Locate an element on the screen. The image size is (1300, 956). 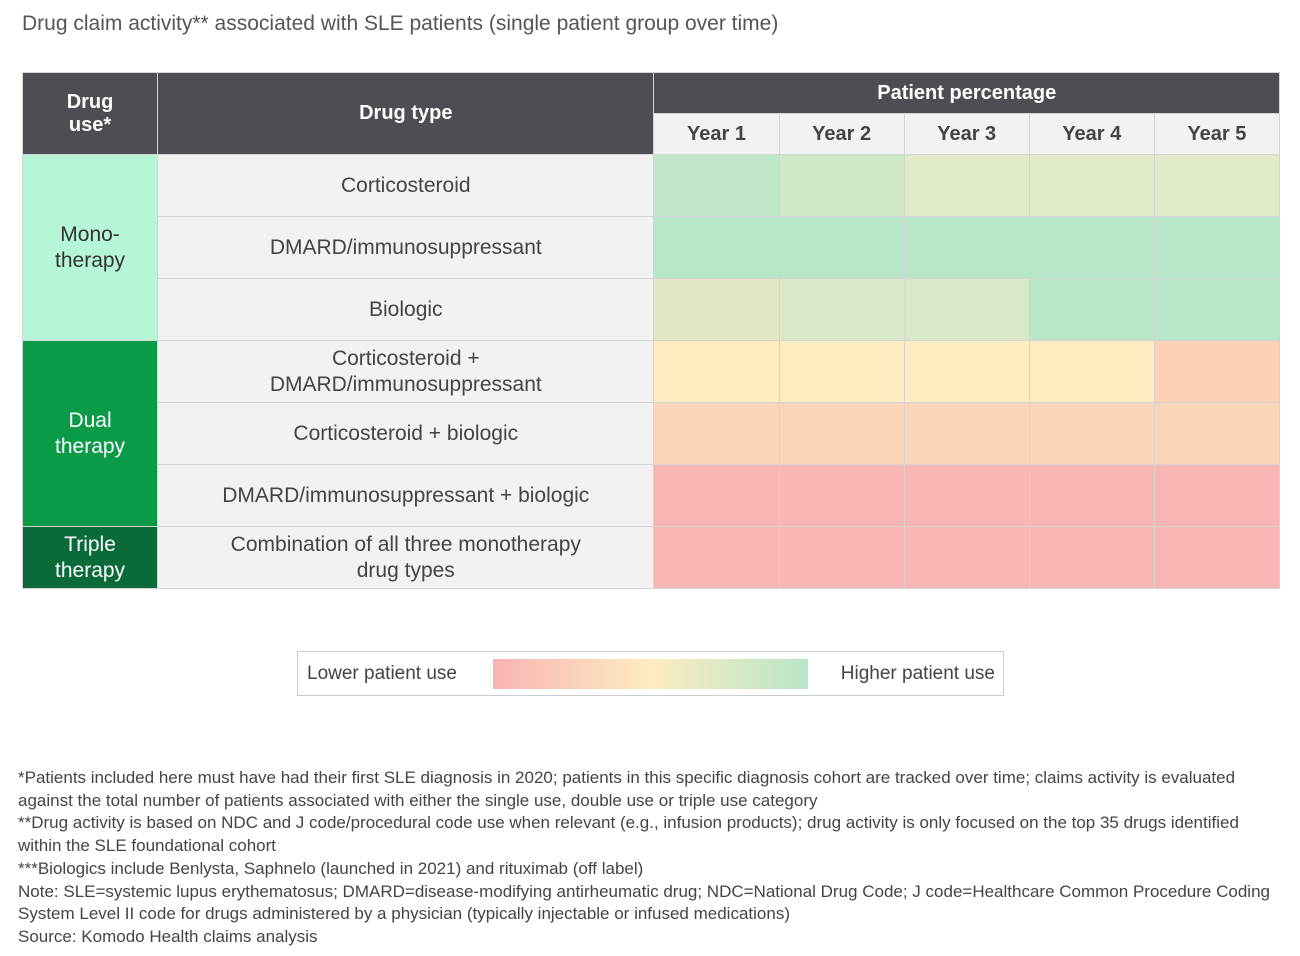
text-line: use* is located at coordinates (90, 124).